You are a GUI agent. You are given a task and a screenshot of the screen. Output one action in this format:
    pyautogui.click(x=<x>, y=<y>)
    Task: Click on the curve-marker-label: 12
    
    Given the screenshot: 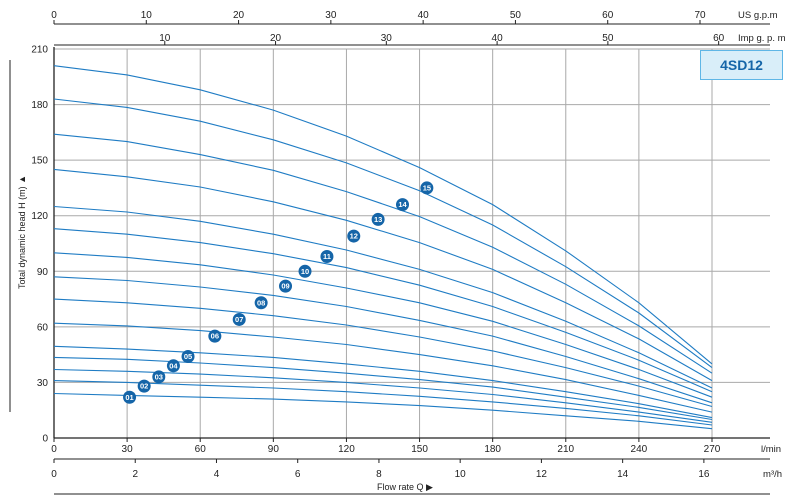 What is the action you would take?
    pyautogui.click(x=354, y=236)
    